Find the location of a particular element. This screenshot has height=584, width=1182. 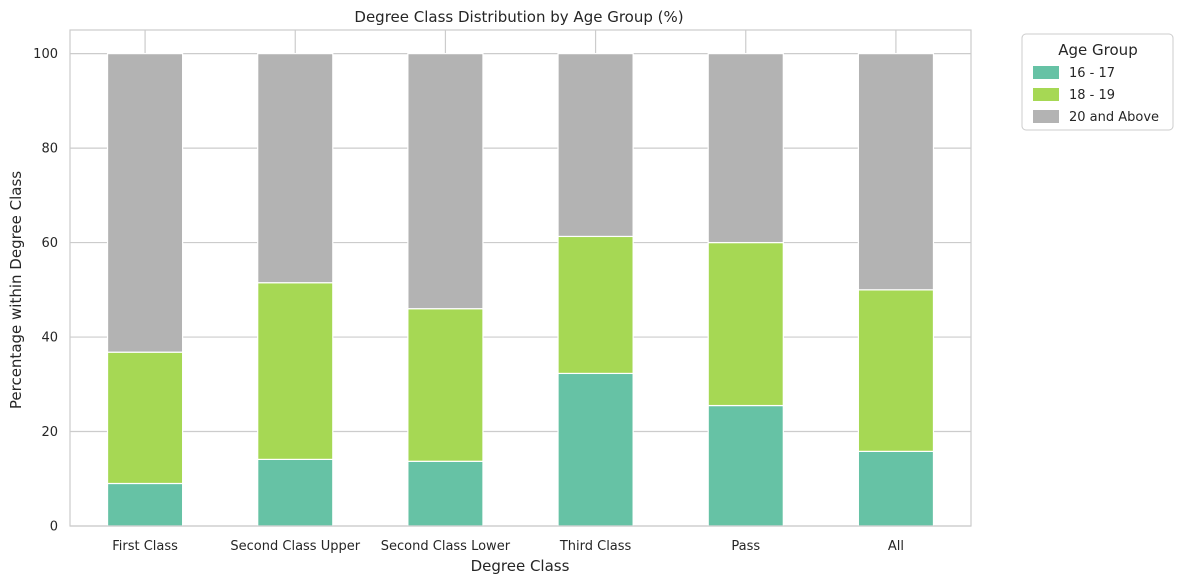

x-tick-label: Second Class Lower is located at coordinates (446, 546).